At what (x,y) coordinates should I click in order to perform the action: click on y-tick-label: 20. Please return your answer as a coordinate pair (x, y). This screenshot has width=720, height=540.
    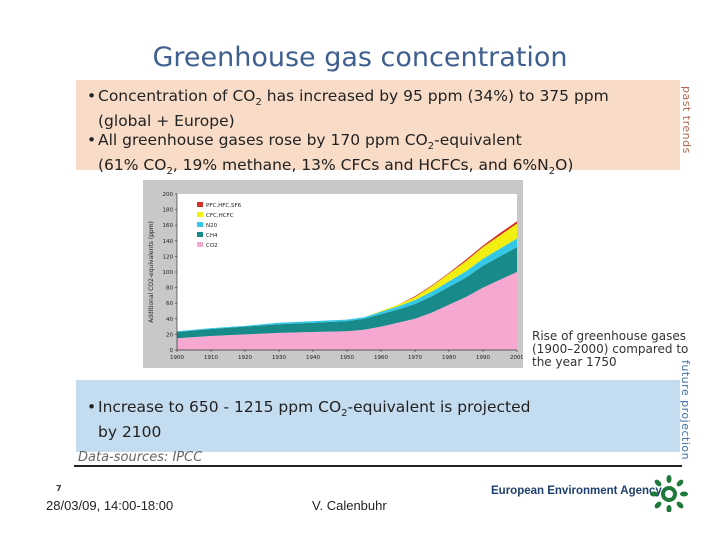
    Looking at the image, I should click on (169, 335).